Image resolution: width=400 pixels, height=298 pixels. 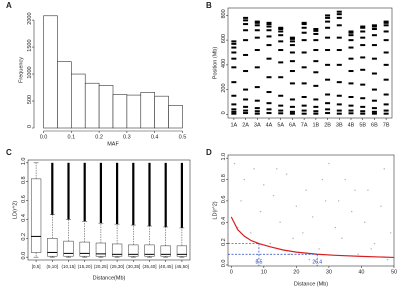 What do you see at coordinates (386, 125) in the screenshot?
I see `x-tick-label: 7B` at bounding box center [386, 125].